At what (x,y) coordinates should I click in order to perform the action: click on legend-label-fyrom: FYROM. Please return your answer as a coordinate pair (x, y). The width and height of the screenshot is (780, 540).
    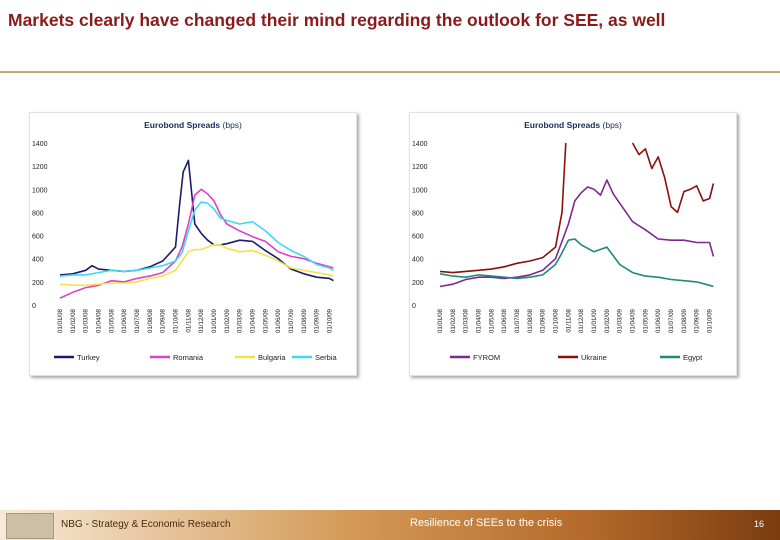
    Looking at the image, I should click on (486, 357).